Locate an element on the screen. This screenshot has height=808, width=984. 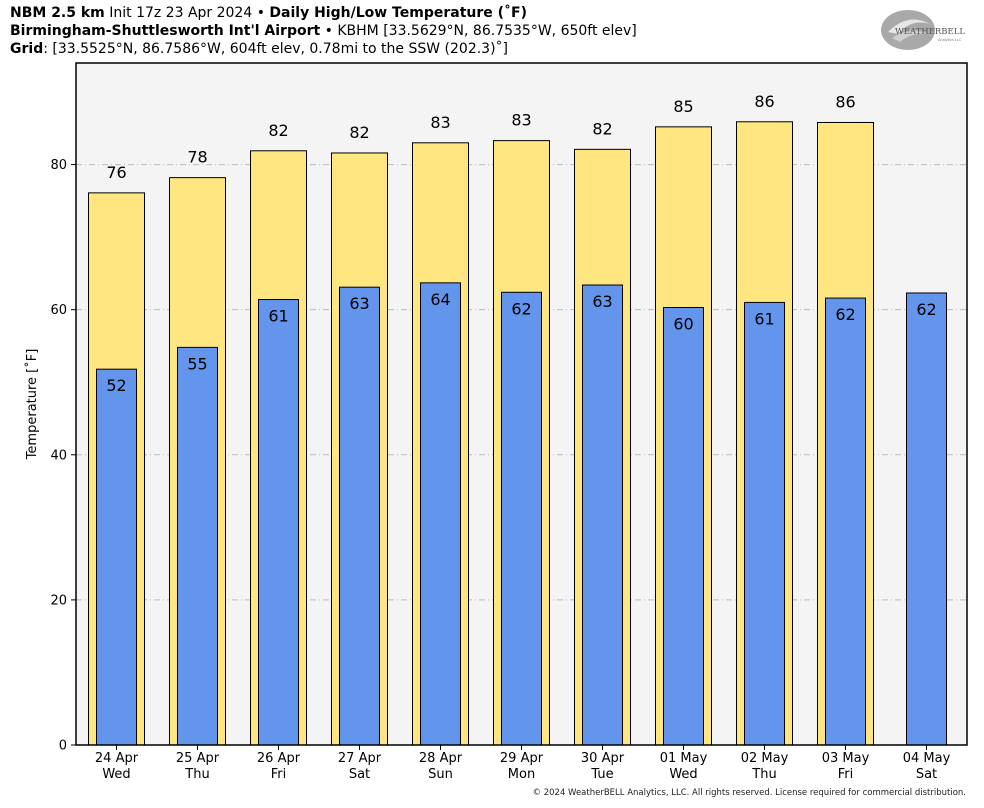
logo-subtext: Analytics LLC is located at coordinates (950, 40).